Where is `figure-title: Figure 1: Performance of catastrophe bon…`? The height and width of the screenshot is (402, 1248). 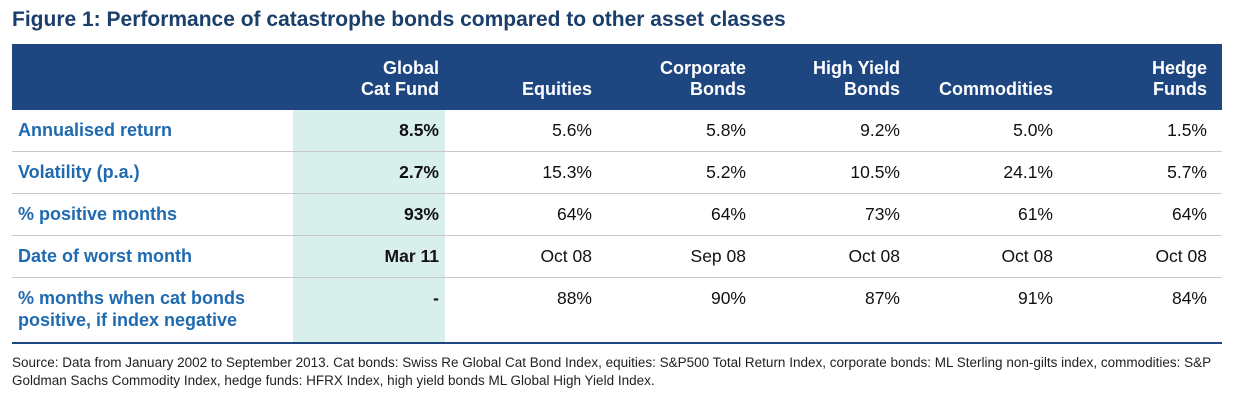
figure-title: Figure 1: Performance of catastrophe bon… is located at coordinates (399, 19).